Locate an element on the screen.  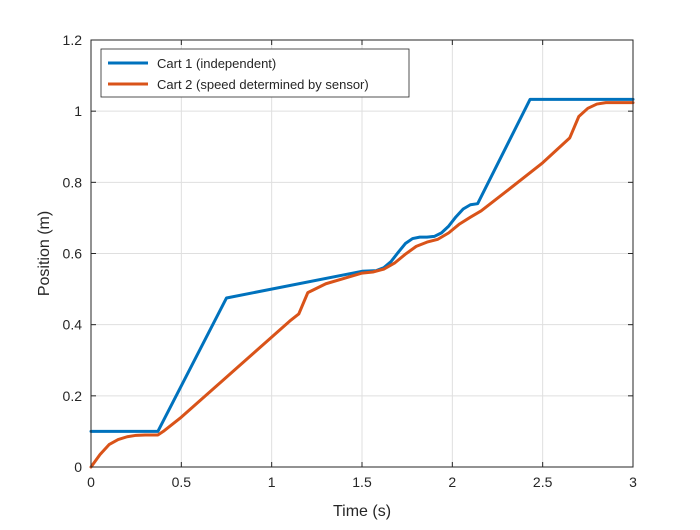
x-tick-label: 2.5 is located at coordinates (543, 482).